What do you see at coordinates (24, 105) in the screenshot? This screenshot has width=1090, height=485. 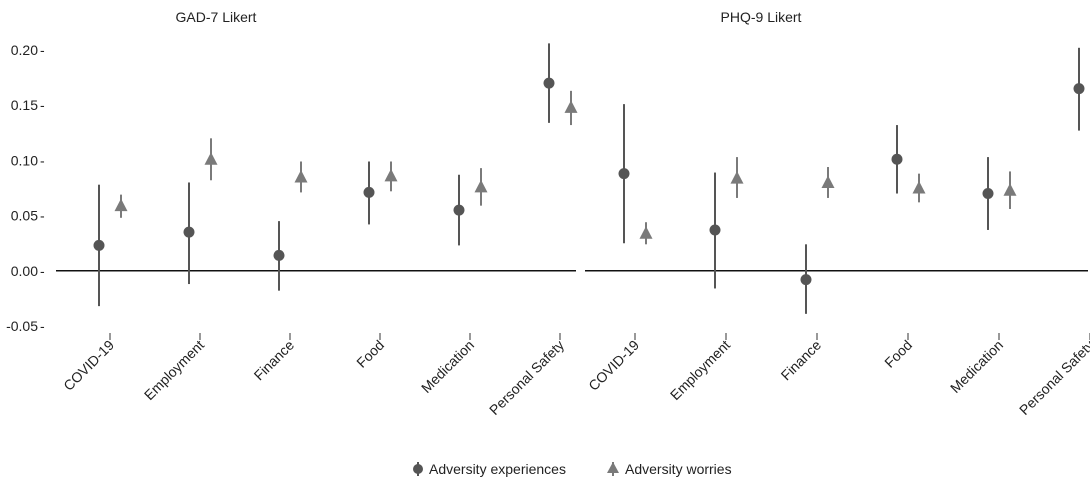 I see `y-tick-label: 0.15` at bounding box center [24, 105].